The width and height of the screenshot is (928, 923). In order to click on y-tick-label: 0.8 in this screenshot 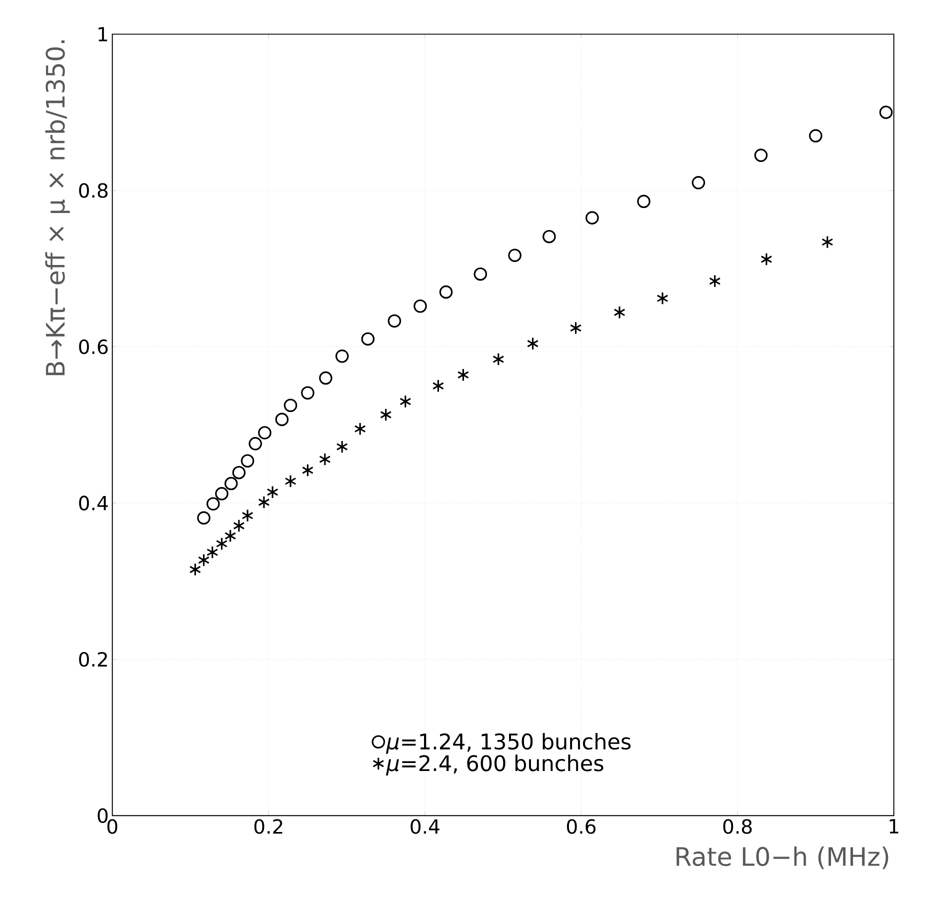, I will do `click(93, 190)`.